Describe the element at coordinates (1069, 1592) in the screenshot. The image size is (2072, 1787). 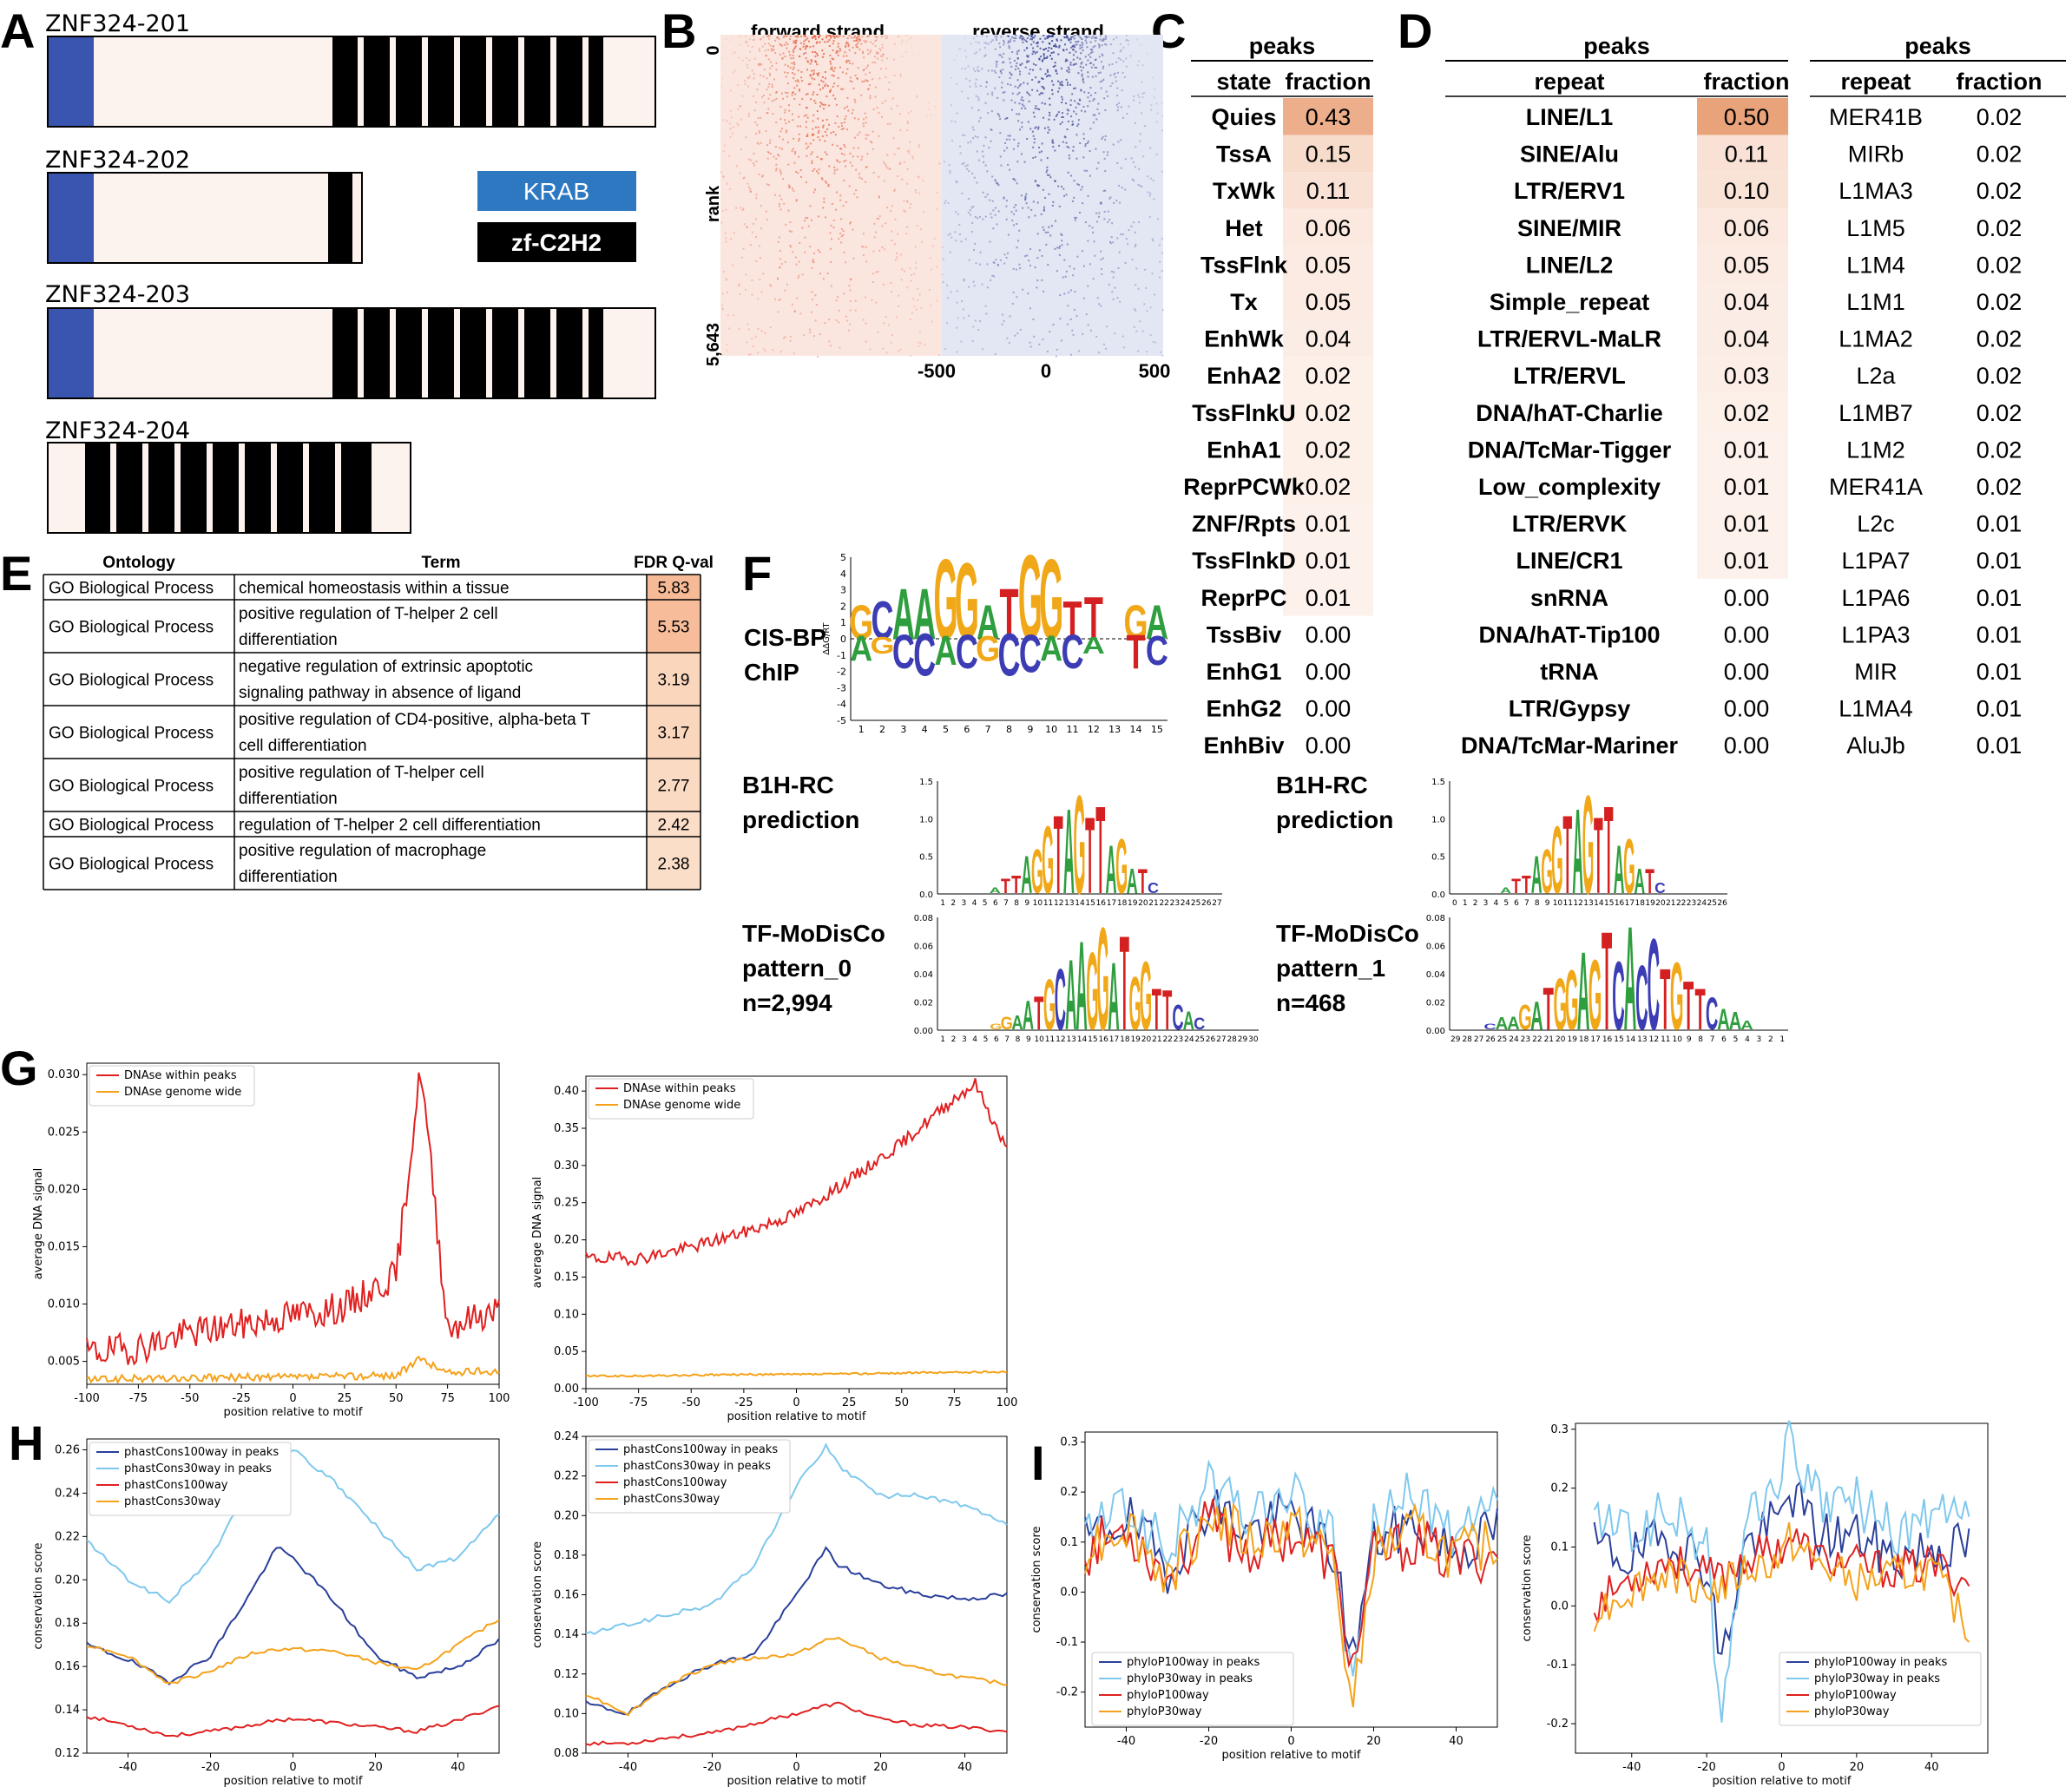
I see `ytick-label: 0.0` at that location.